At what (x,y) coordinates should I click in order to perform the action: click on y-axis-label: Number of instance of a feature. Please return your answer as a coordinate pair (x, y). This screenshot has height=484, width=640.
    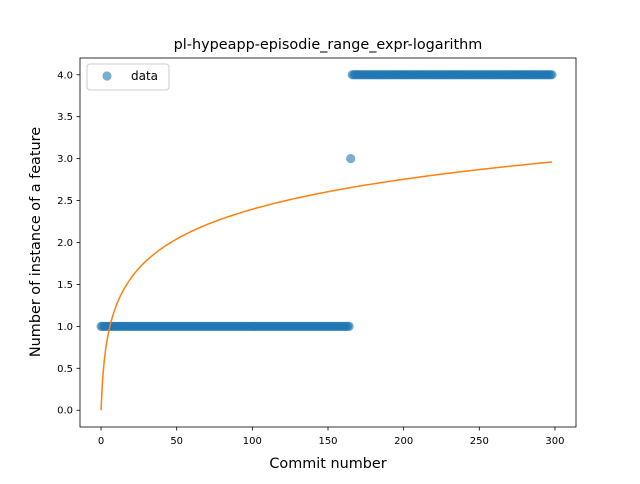
    Looking at the image, I should click on (36, 242).